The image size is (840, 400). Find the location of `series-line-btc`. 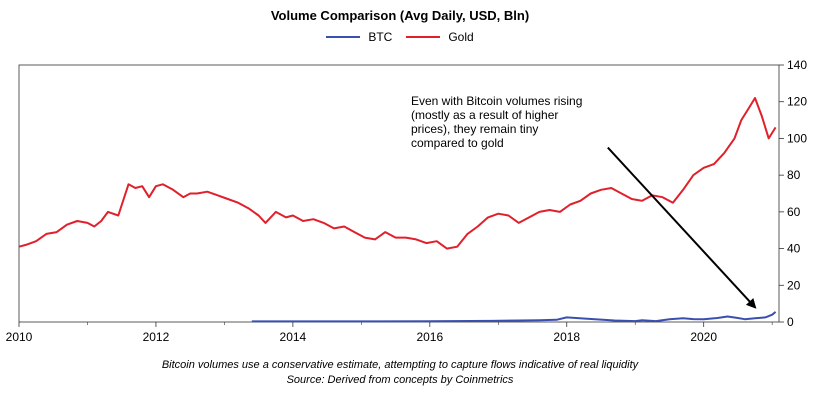

series-line-btc is located at coordinates (514, 317).